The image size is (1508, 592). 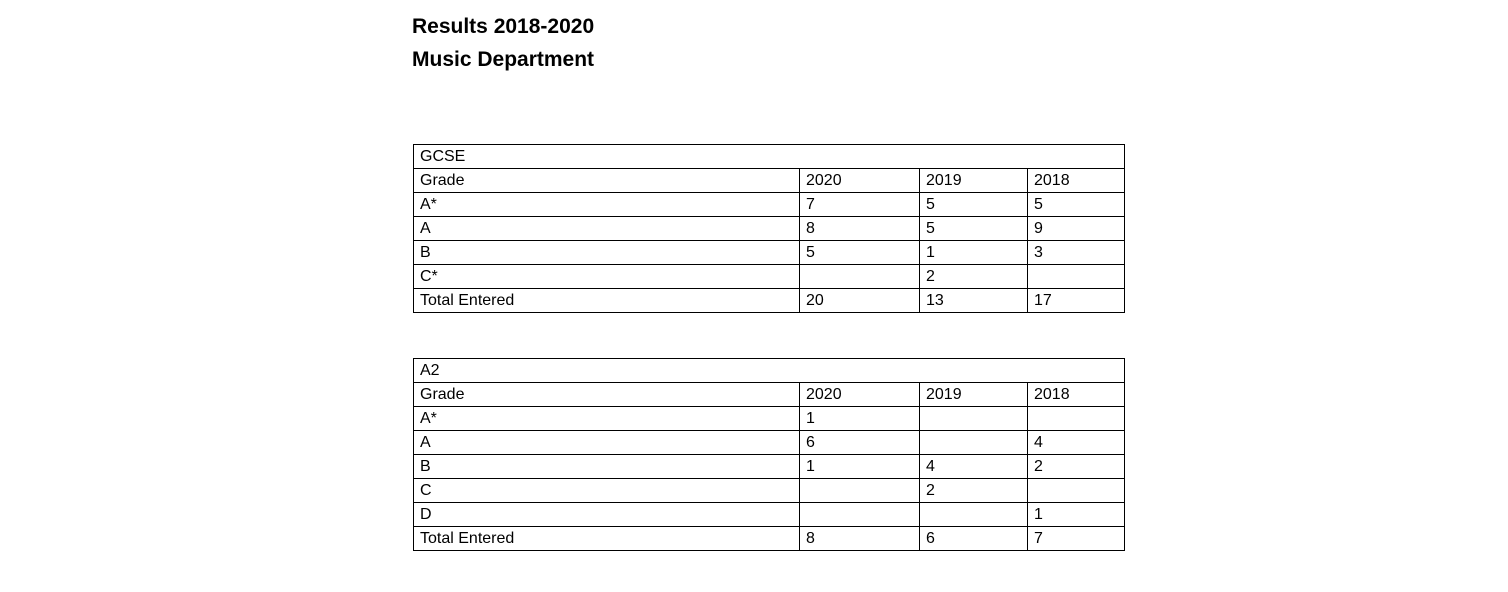 I want to click on table-title-row: A2, so click(x=769, y=370).